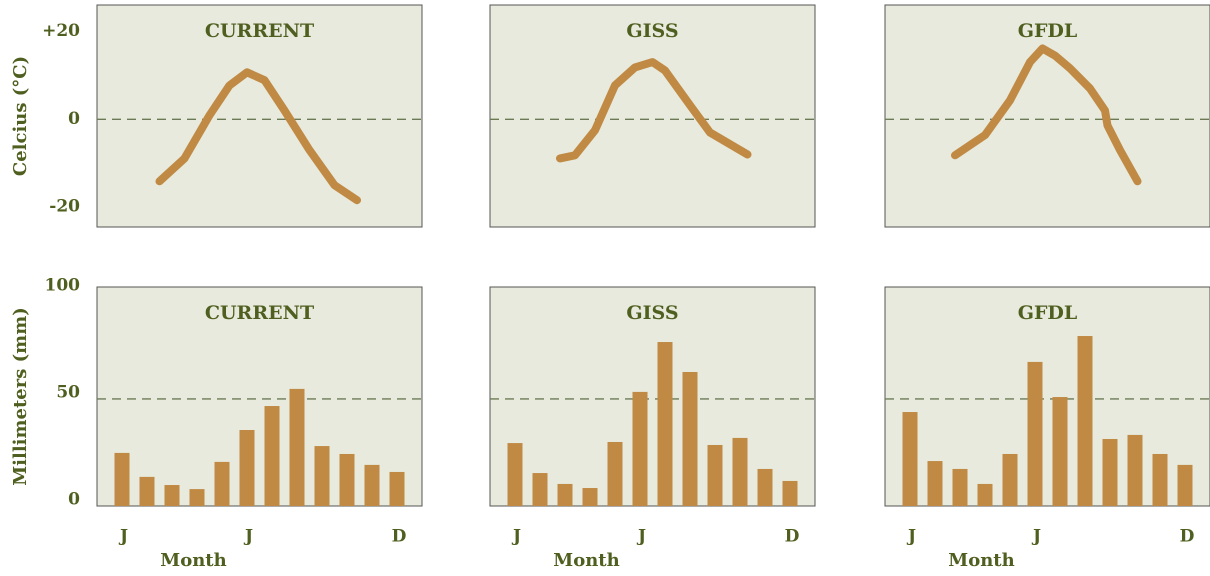 The width and height of the screenshot is (1210, 576). What do you see at coordinates (68, 392) in the screenshot?
I see `y-tick-label: 50` at bounding box center [68, 392].